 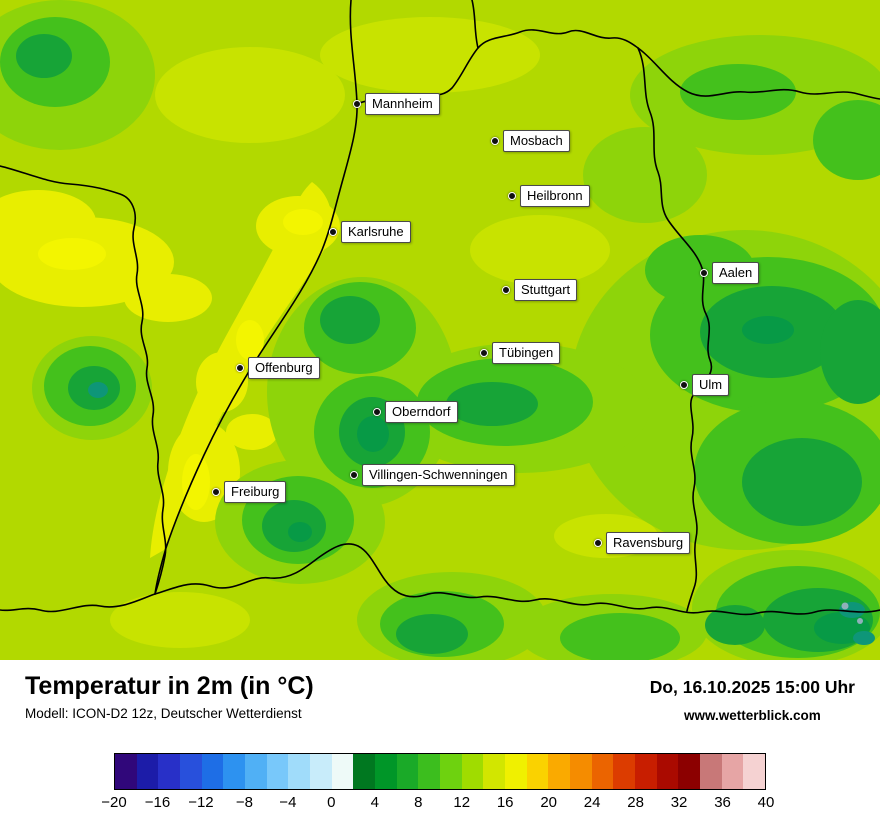 I want to click on north-border-spur, so click(x=475, y=24).